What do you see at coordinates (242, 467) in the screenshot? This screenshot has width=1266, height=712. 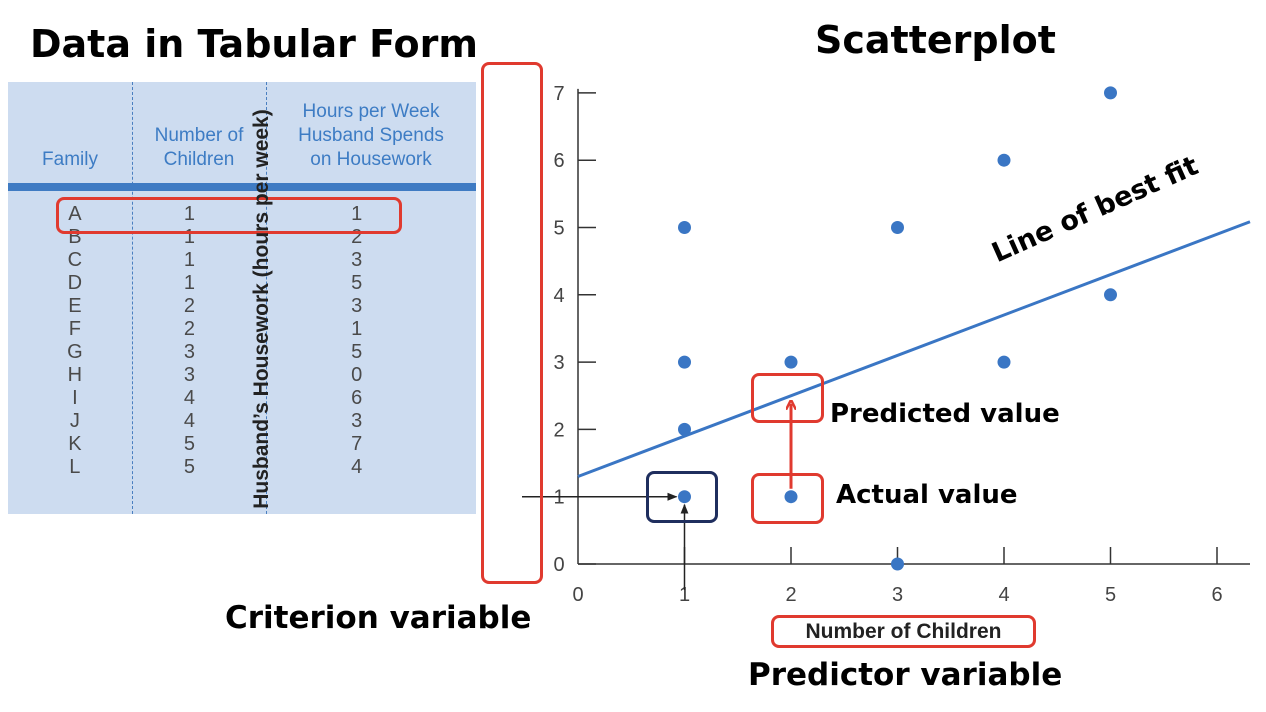 I see `table-row: L 5 4` at bounding box center [242, 467].